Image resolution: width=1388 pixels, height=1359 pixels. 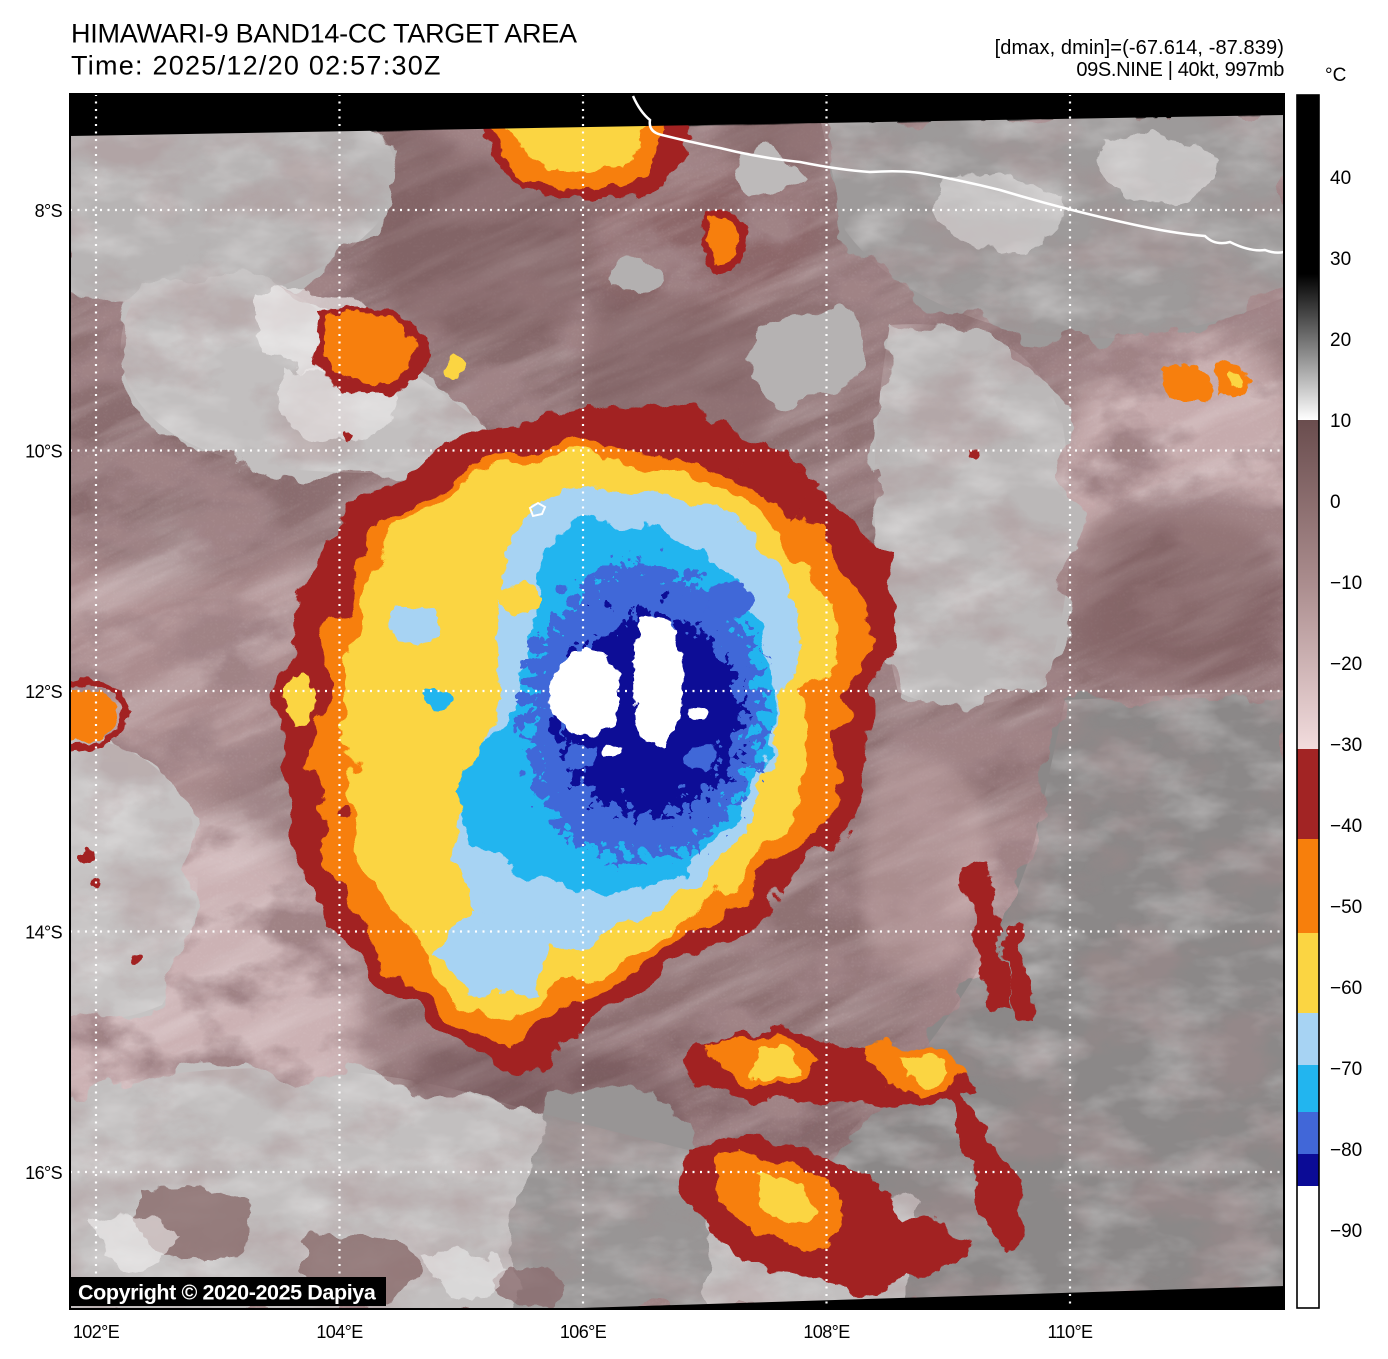 What do you see at coordinates (1139, 48) in the screenshot?
I see `svg-text:[dmax, dmin]=(-67.614, -87.839: [dmax, dmin]=(-67.614, -87.839)` at bounding box center [1139, 48].